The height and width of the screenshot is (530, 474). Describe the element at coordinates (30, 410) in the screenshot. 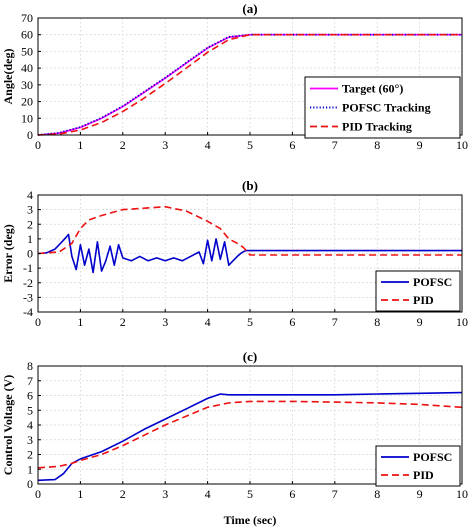

I see `y-tick-label: 5` at that location.